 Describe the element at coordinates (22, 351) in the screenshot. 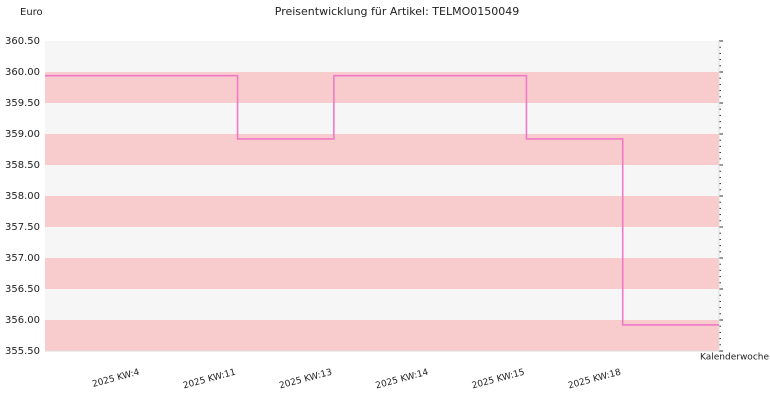

I see `y-tick-label: 355.50` at that location.